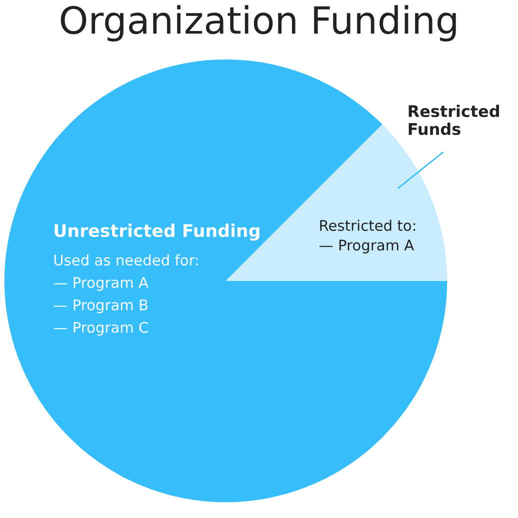 This screenshot has height=518, width=518. Describe the element at coordinates (258, 23) in the screenshot. I see `chart-title: Organization Funding` at that location.